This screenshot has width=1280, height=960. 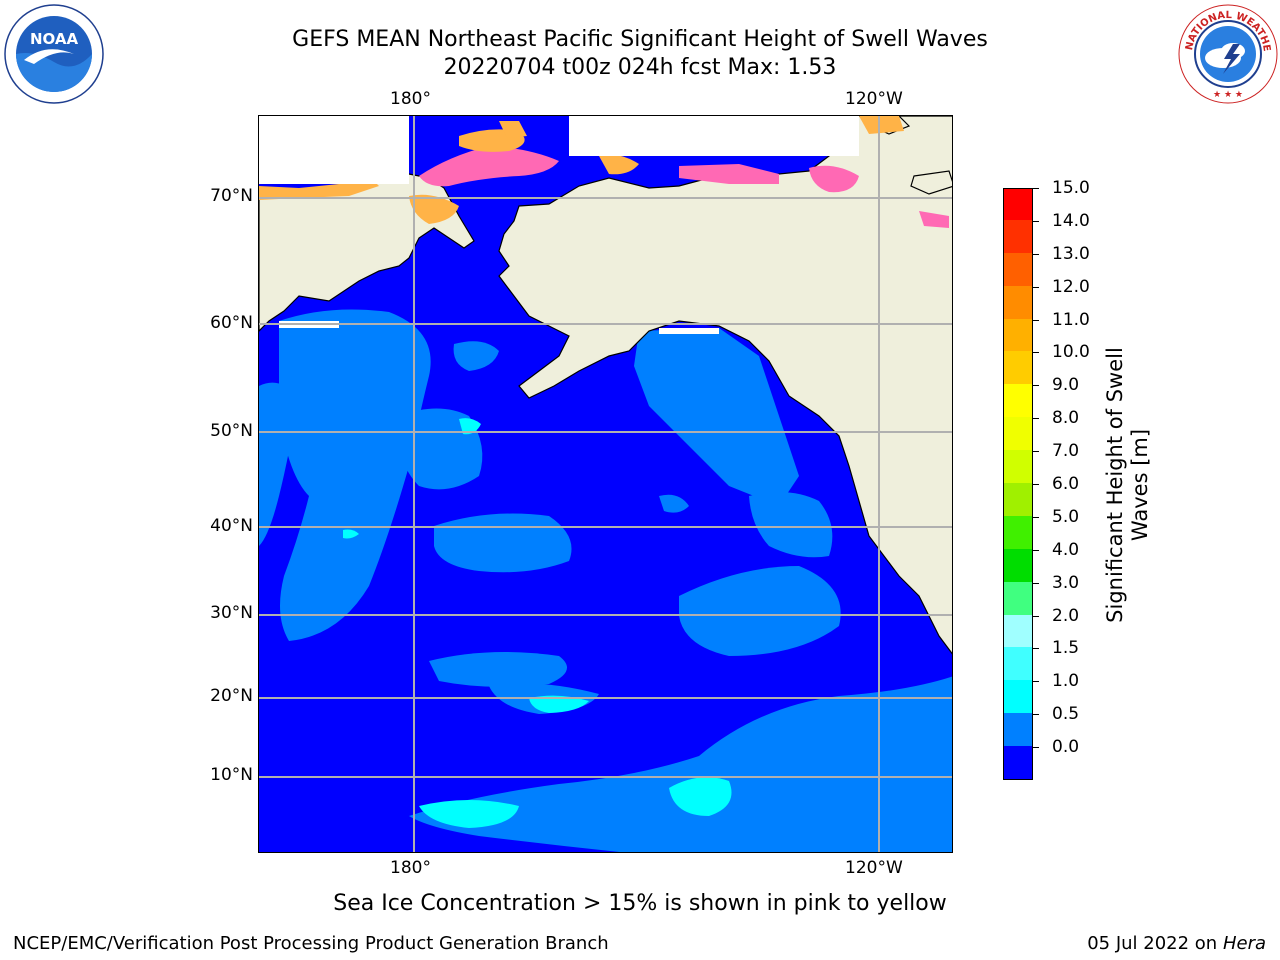 What do you see at coordinates (54, 39) in the screenshot?
I see `noaa-logo-text: NOAA` at bounding box center [54, 39].